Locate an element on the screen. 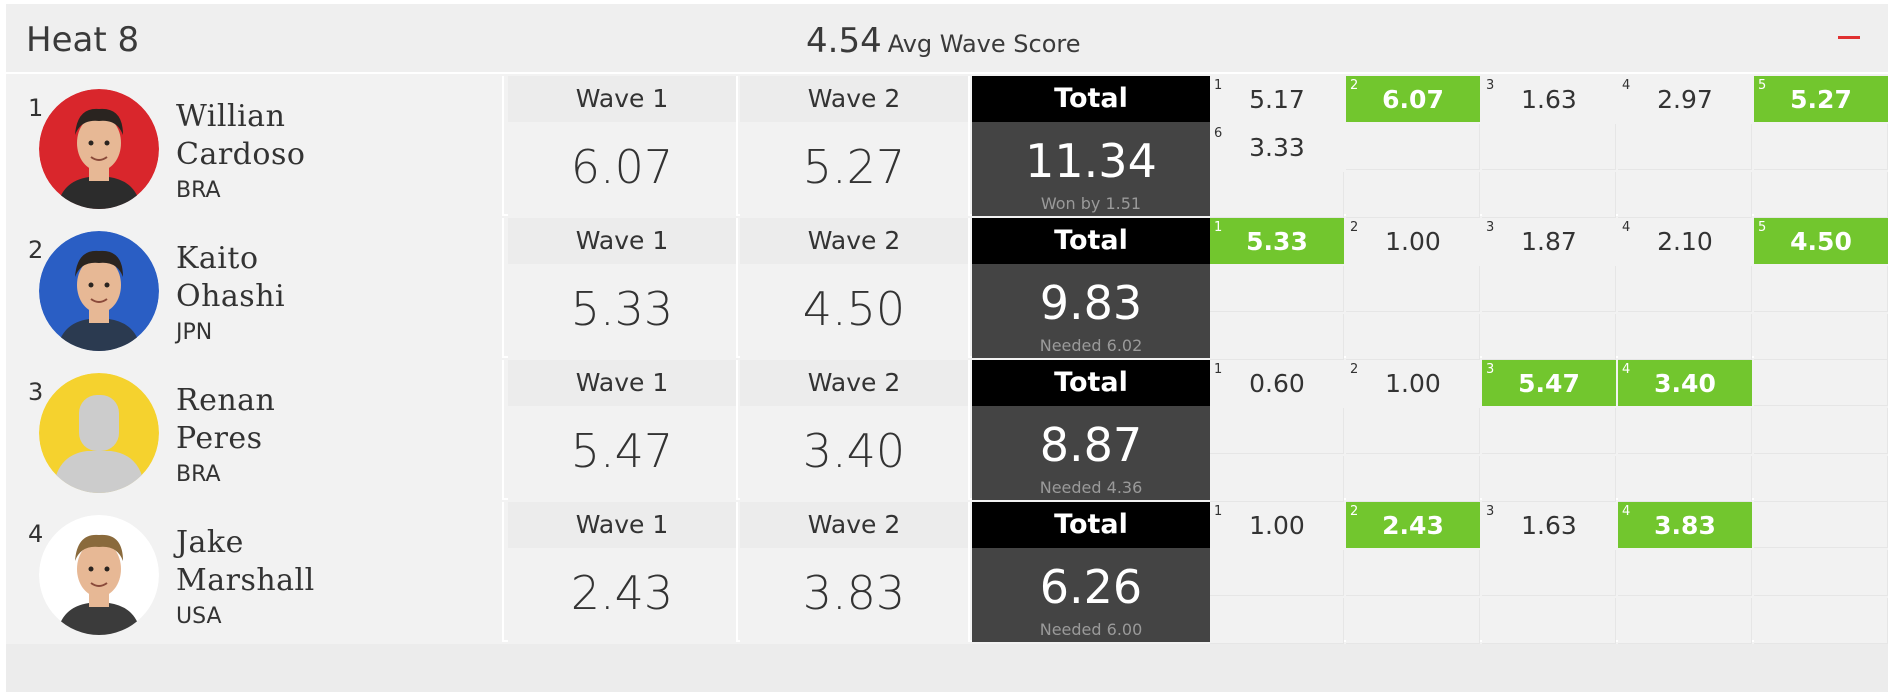 The image size is (1888, 692). athlete-name: Kaito Ohashi is located at coordinates (230, 278).